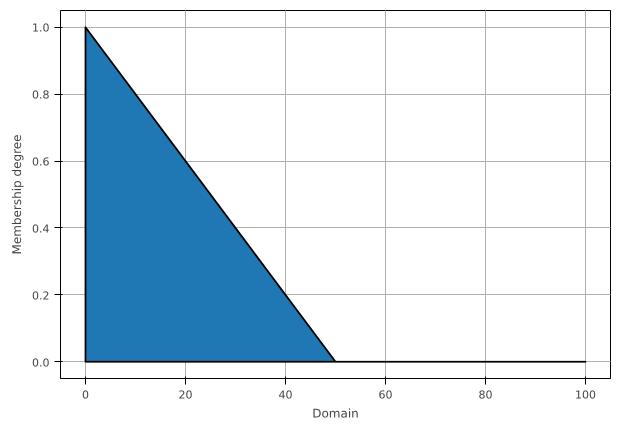  What do you see at coordinates (585, 395) in the screenshot?
I see `x-tick-label: 100` at bounding box center [585, 395].